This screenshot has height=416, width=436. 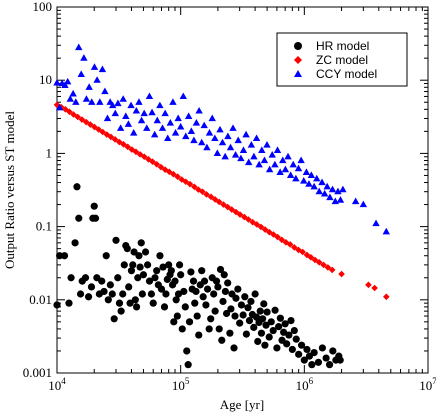 I want to click on legend-label-ccy: CCY model, so click(x=346, y=74).